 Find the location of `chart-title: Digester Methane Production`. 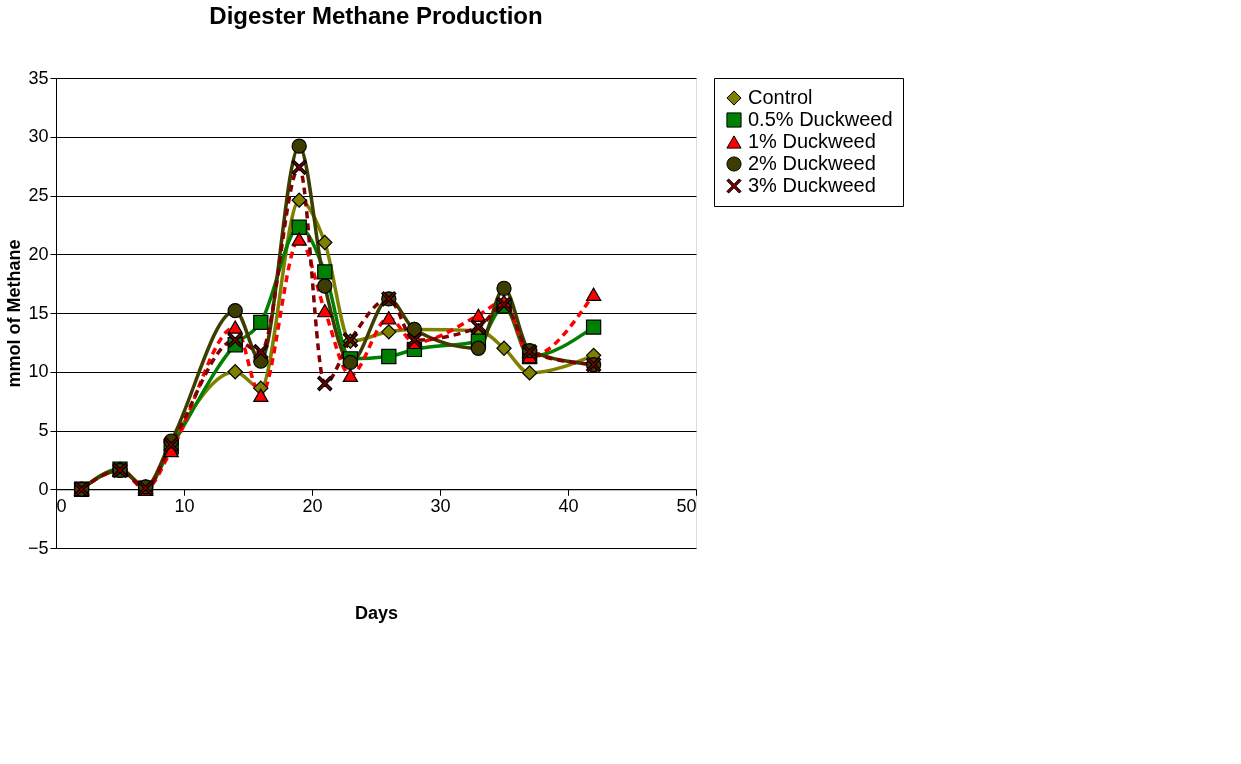

chart-title: Digester Methane Production is located at coordinates (376, 15).